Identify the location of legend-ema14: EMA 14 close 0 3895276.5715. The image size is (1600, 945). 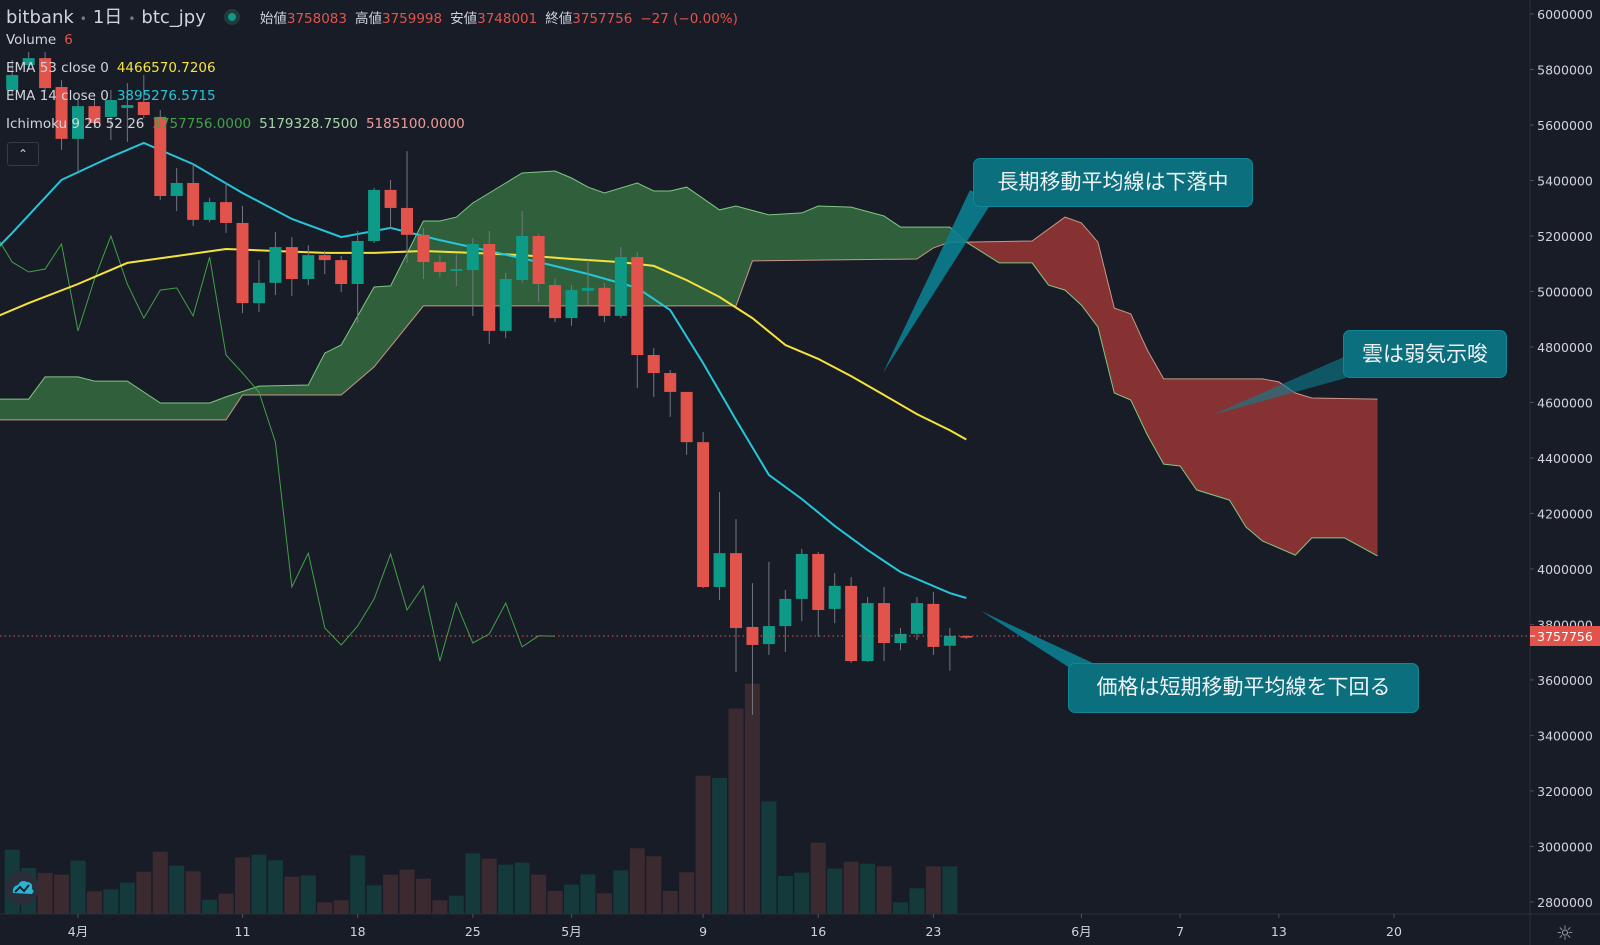
(115, 96).